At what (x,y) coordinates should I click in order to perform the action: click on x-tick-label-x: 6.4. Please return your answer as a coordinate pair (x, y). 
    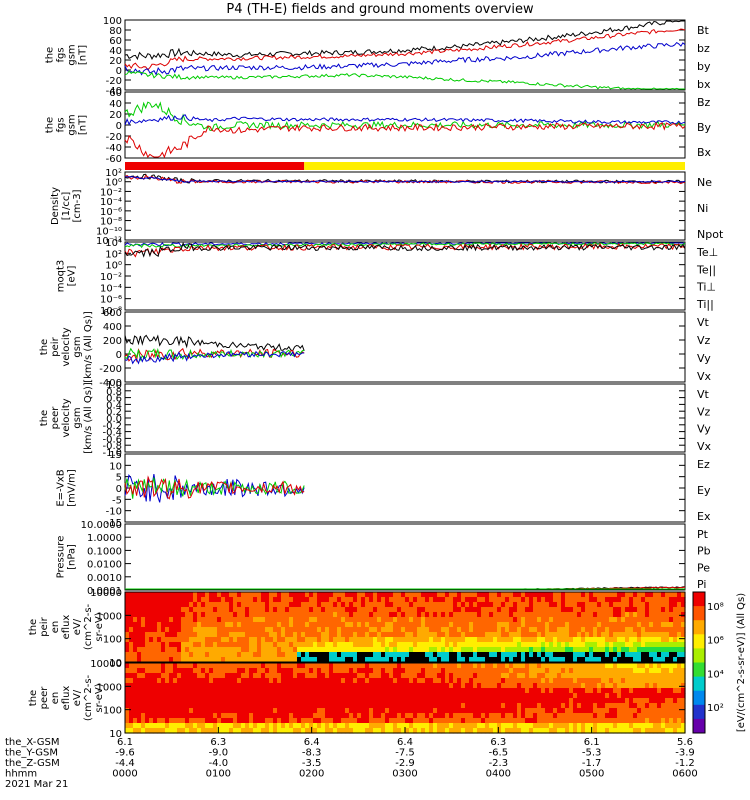
    Looking at the image, I should click on (405, 742).